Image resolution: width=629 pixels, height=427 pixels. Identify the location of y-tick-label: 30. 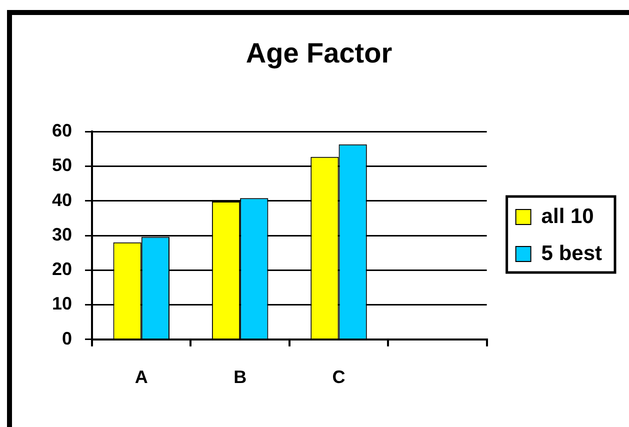
(62, 234).